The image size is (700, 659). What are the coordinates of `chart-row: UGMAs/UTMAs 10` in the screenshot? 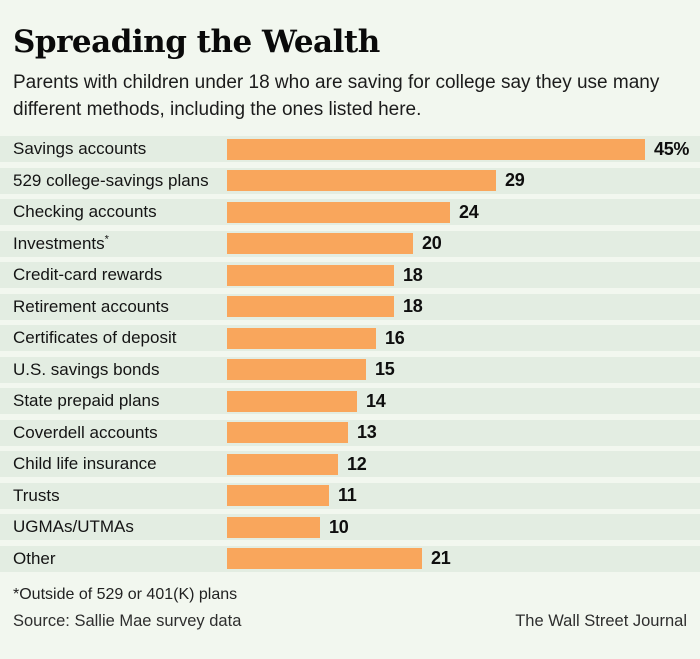 It's located at (350, 527).